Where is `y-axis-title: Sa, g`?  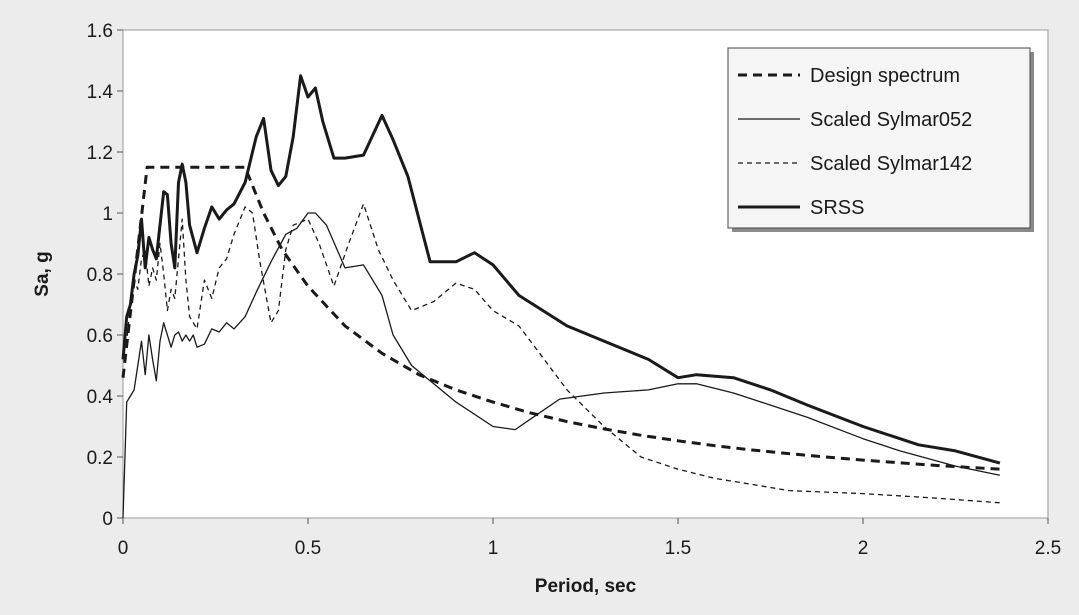 y-axis-title: Sa, g is located at coordinates (42, 273).